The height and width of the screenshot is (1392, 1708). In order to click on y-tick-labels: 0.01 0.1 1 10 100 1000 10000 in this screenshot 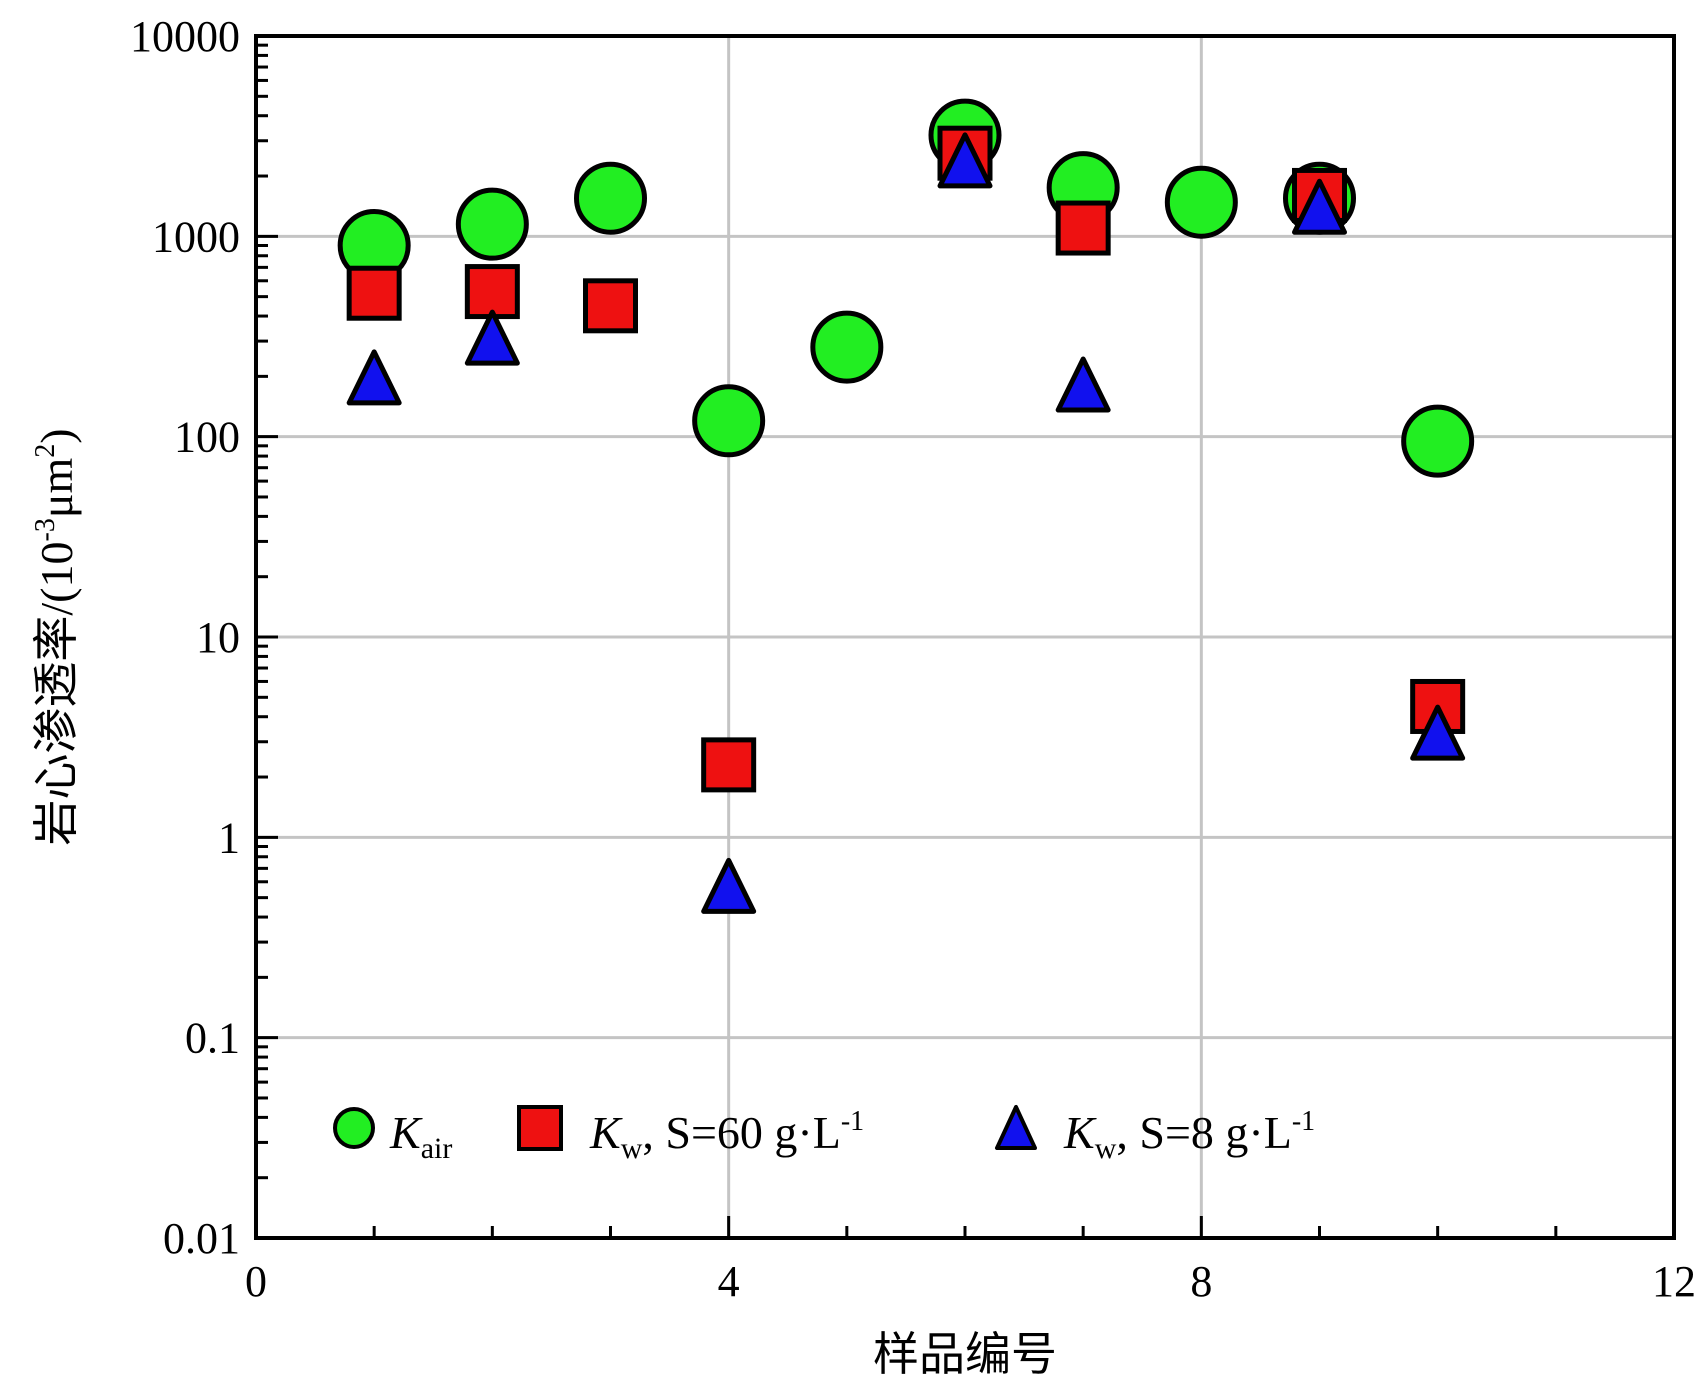, I will do `click(185, 637)`.